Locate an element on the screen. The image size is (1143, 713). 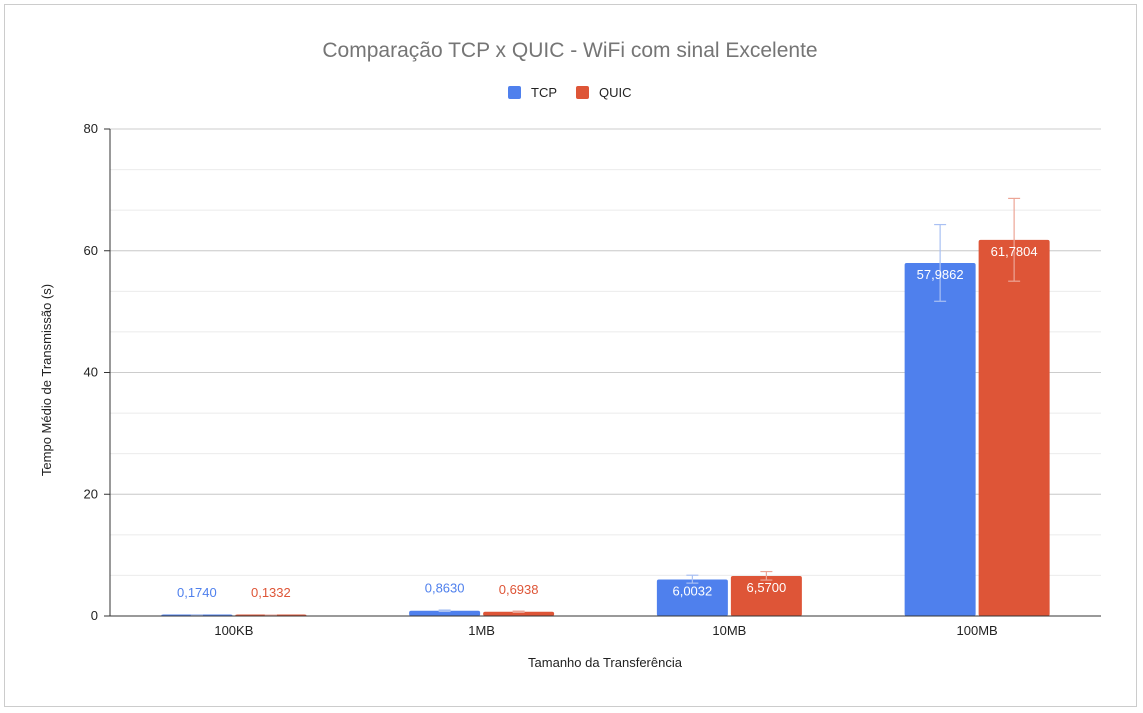
legend-label-quic: QUIC is located at coordinates (615, 92).